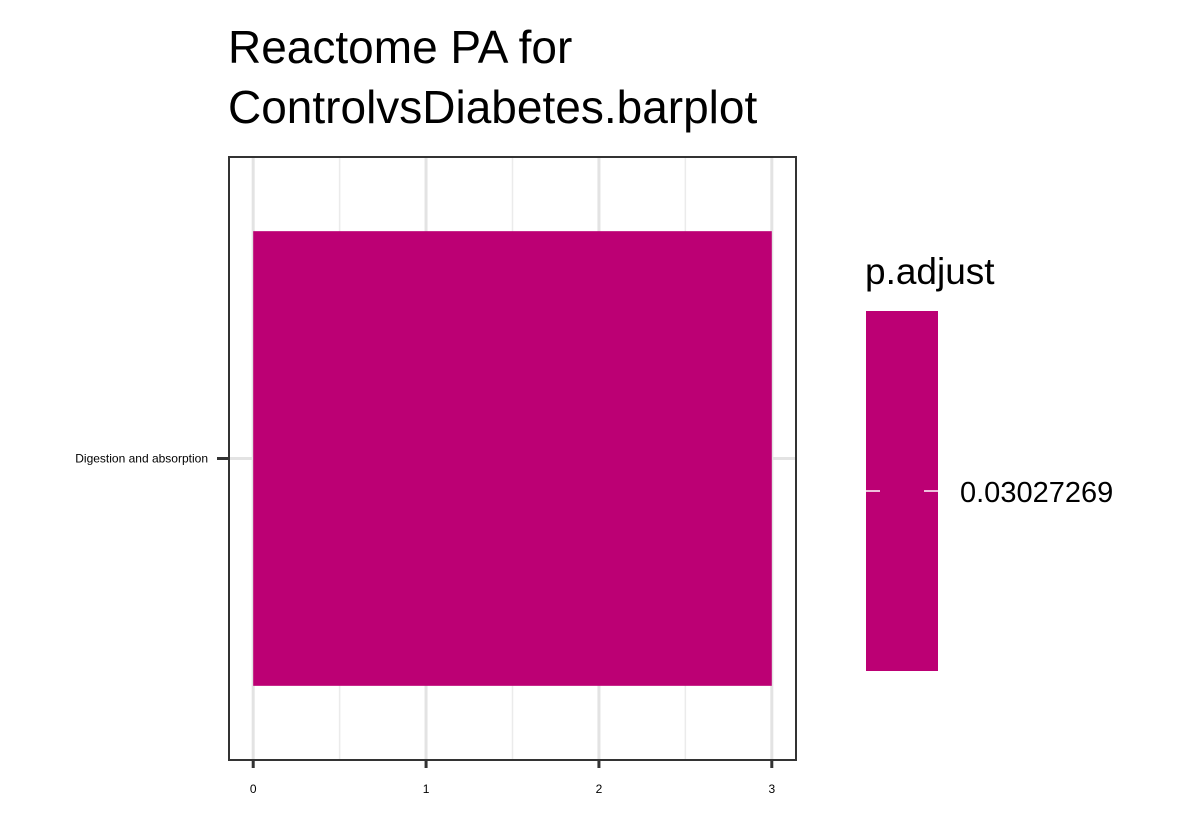 The image size is (1200, 820). I want to click on chart-title-line-2: ControlvsDiabetes.barplot, so click(492, 107).